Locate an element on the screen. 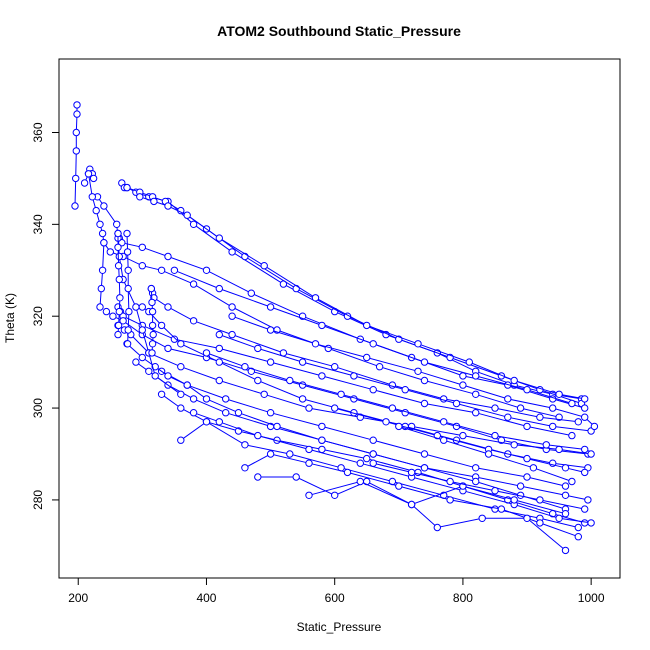 The height and width of the screenshot is (650, 650). x-axis-label: Static_Pressure is located at coordinates (339, 627).